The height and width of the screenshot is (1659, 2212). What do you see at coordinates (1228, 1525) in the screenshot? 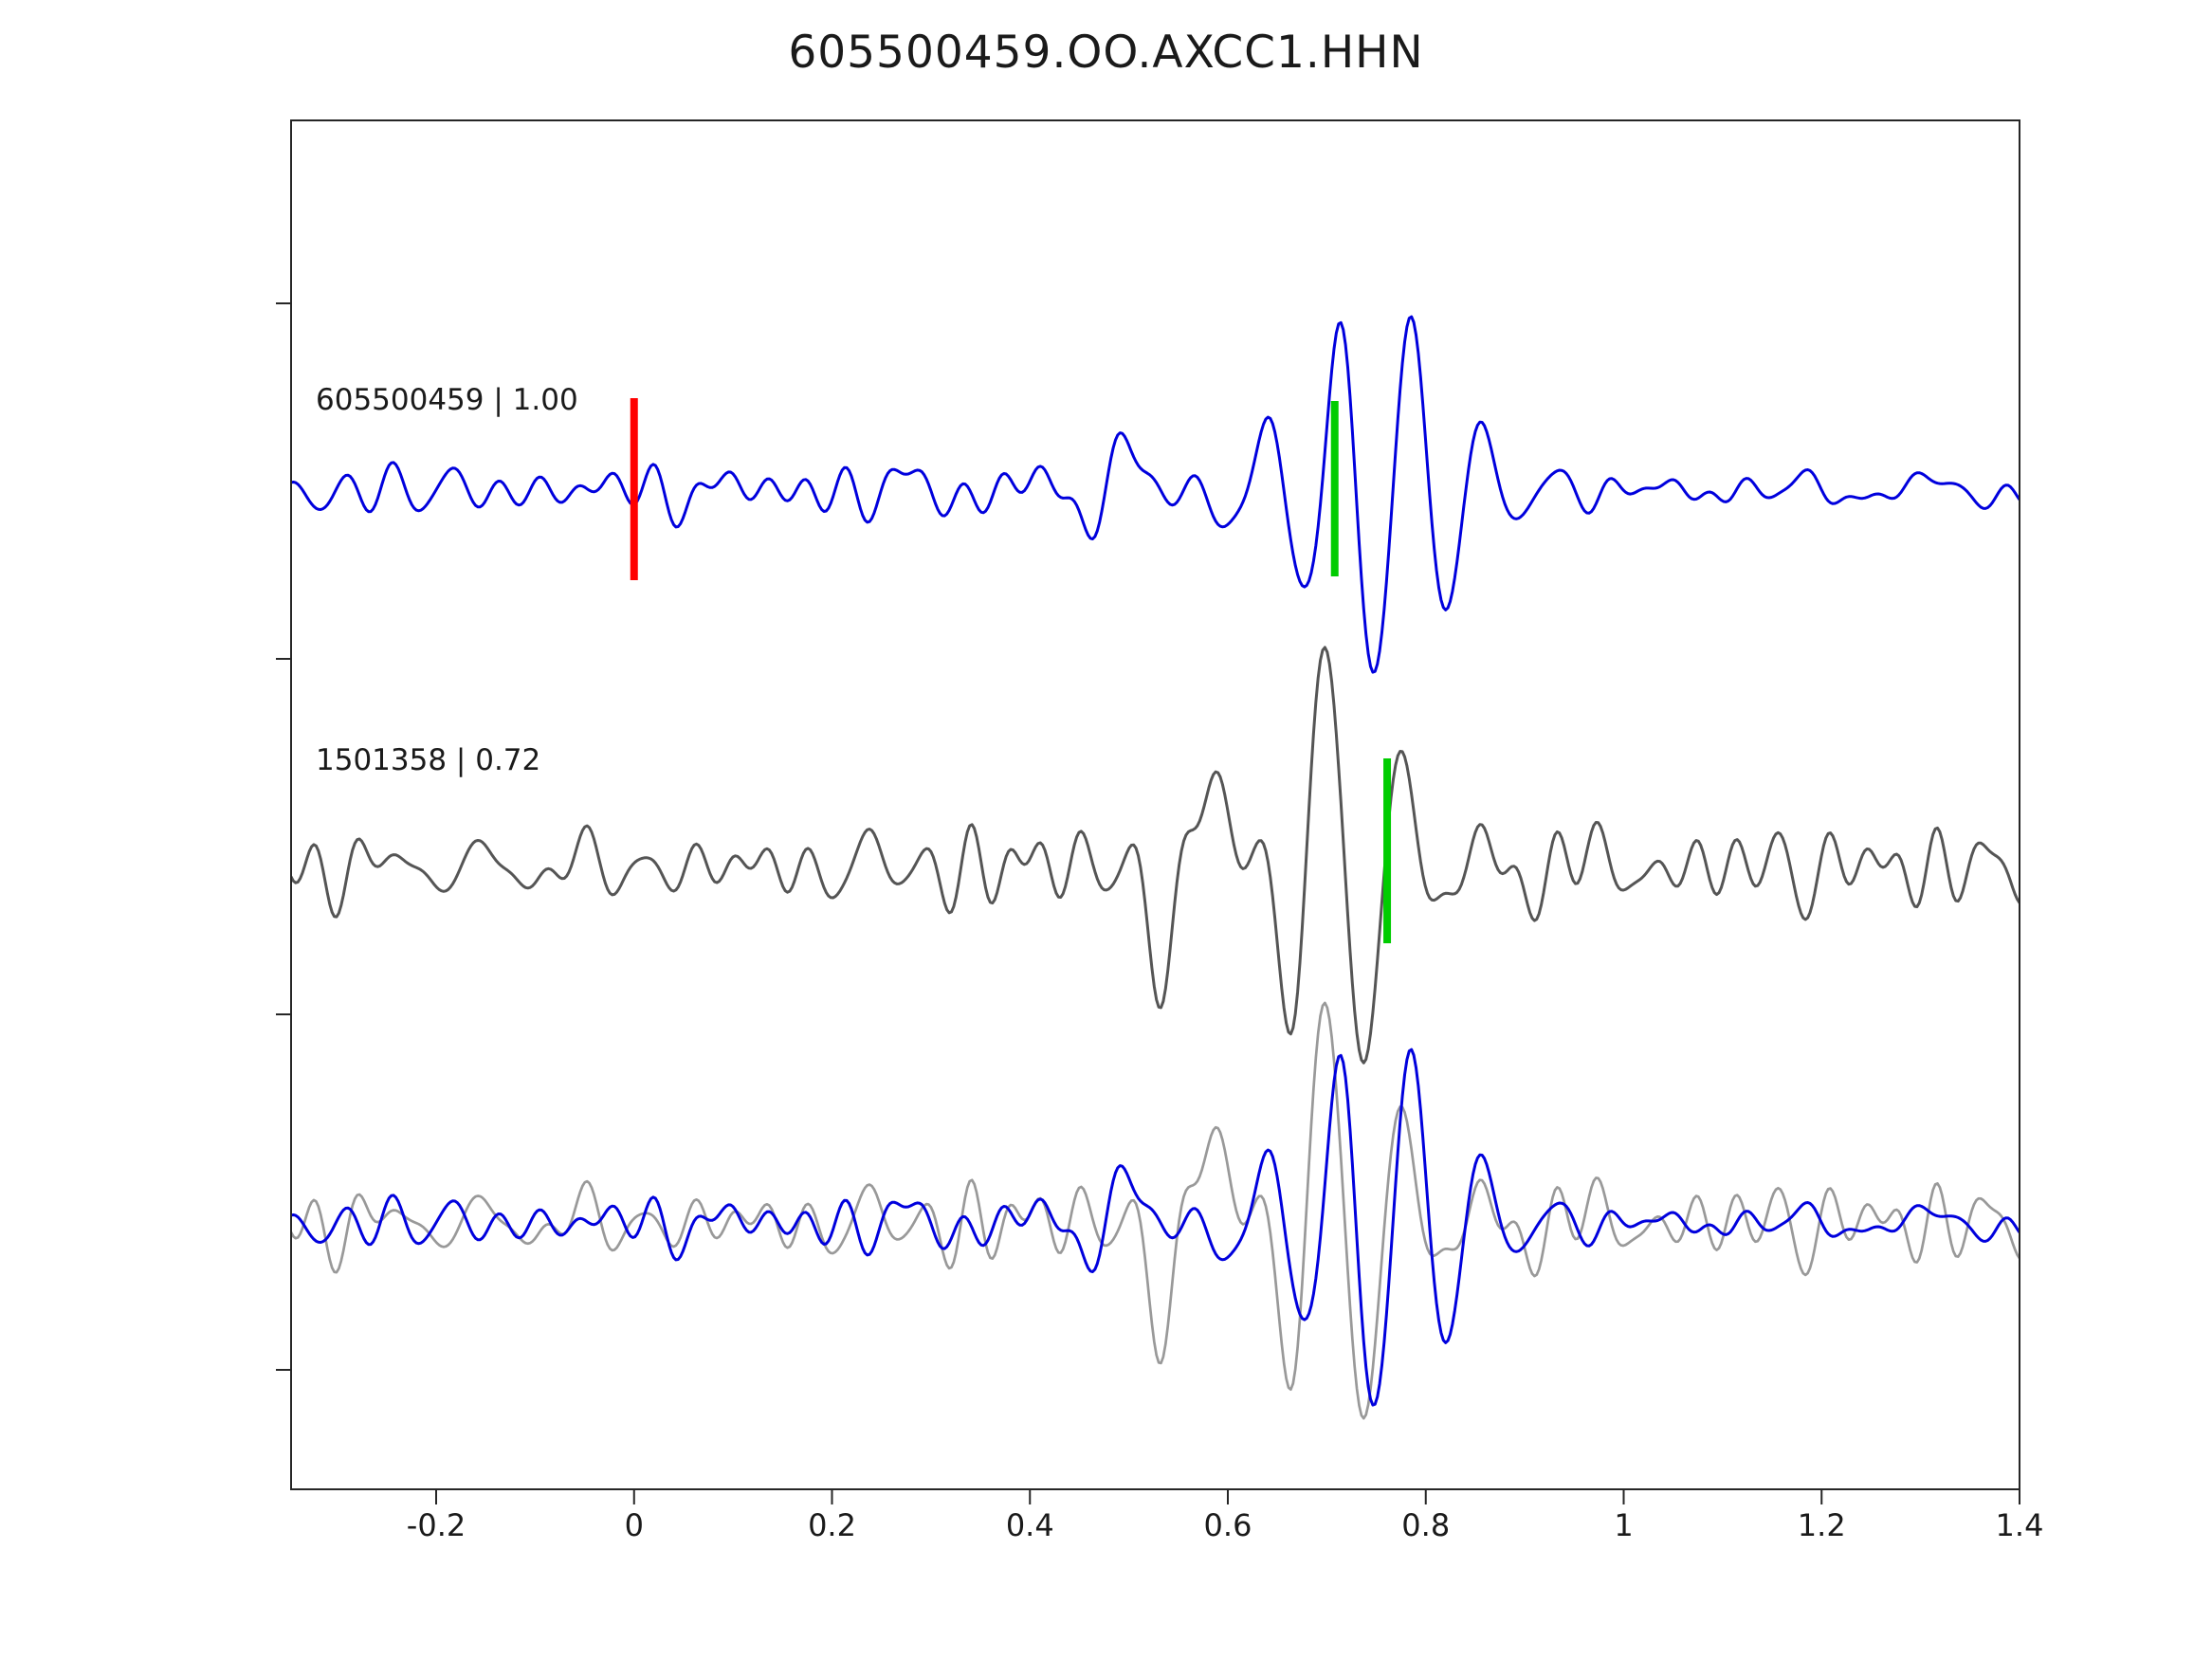
I see `x-tick-label: 0.6` at bounding box center [1228, 1525].